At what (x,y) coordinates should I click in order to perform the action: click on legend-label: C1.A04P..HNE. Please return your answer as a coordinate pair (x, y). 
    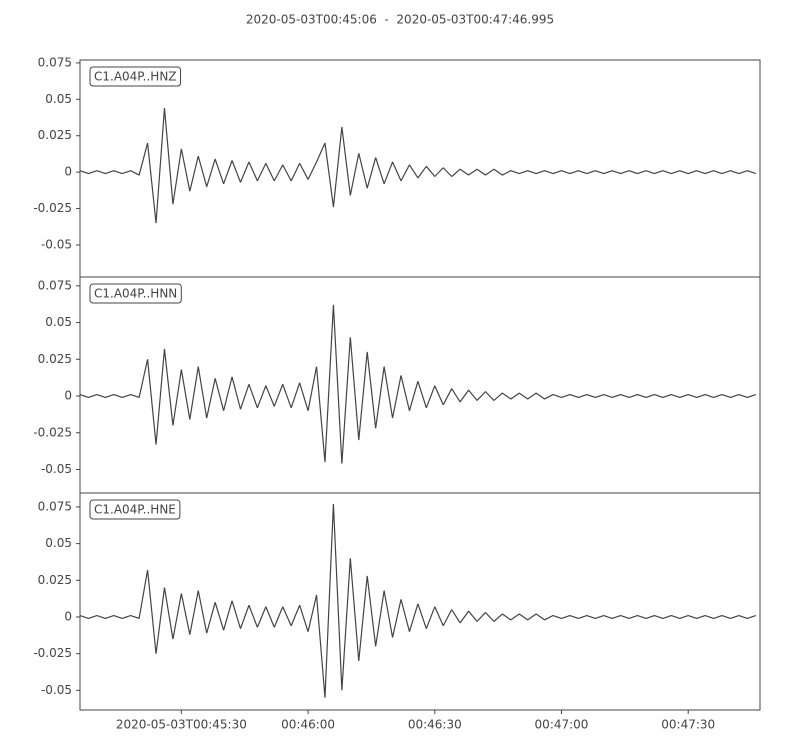
    Looking at the image, I should click on (135, 510).